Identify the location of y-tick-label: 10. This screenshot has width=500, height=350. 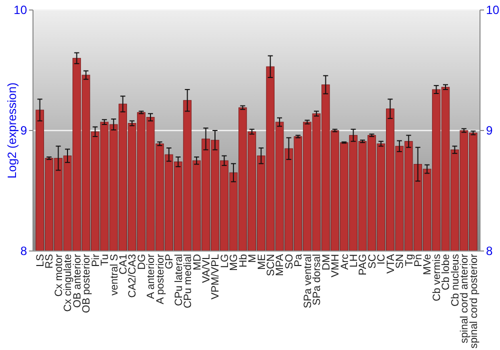
(21, 10).